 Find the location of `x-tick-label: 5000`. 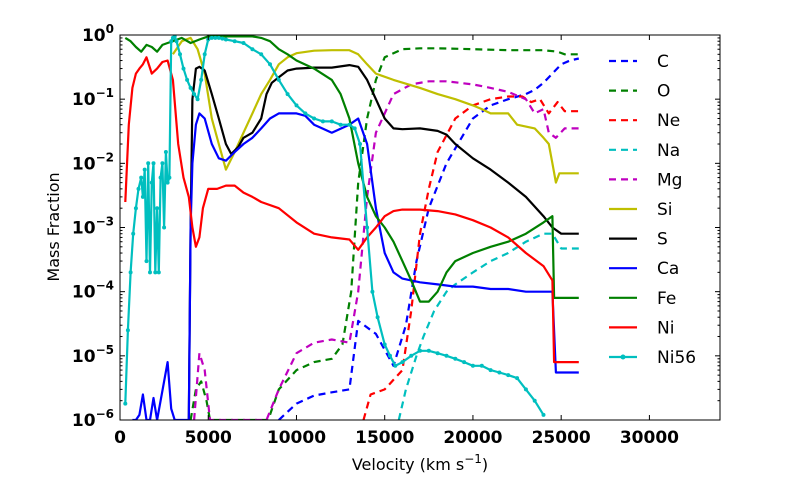

x-tick-label: 5000 is located at coordinates (208, 438).